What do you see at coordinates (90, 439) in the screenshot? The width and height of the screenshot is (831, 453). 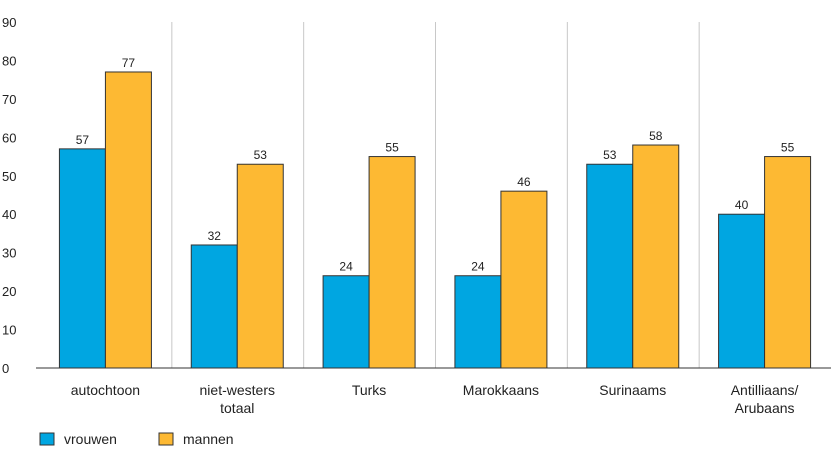 I see `legend-label: vrouwen` at bounding box center [90, 439].